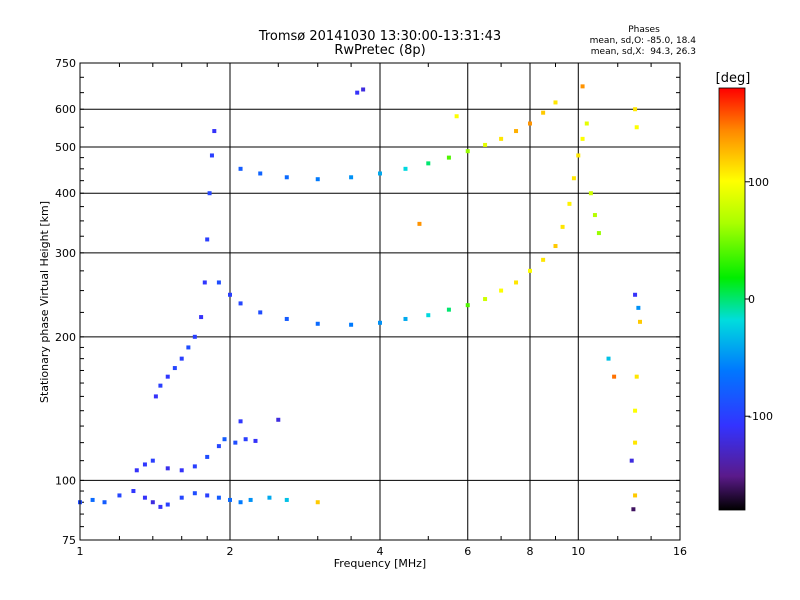 Image resolution: width=800 pixels, height=600 pixels. What do you see at coordinates (65, 63) in the screenshot?
I see `y-tick-label: 750` at bounding box center [65, 63].